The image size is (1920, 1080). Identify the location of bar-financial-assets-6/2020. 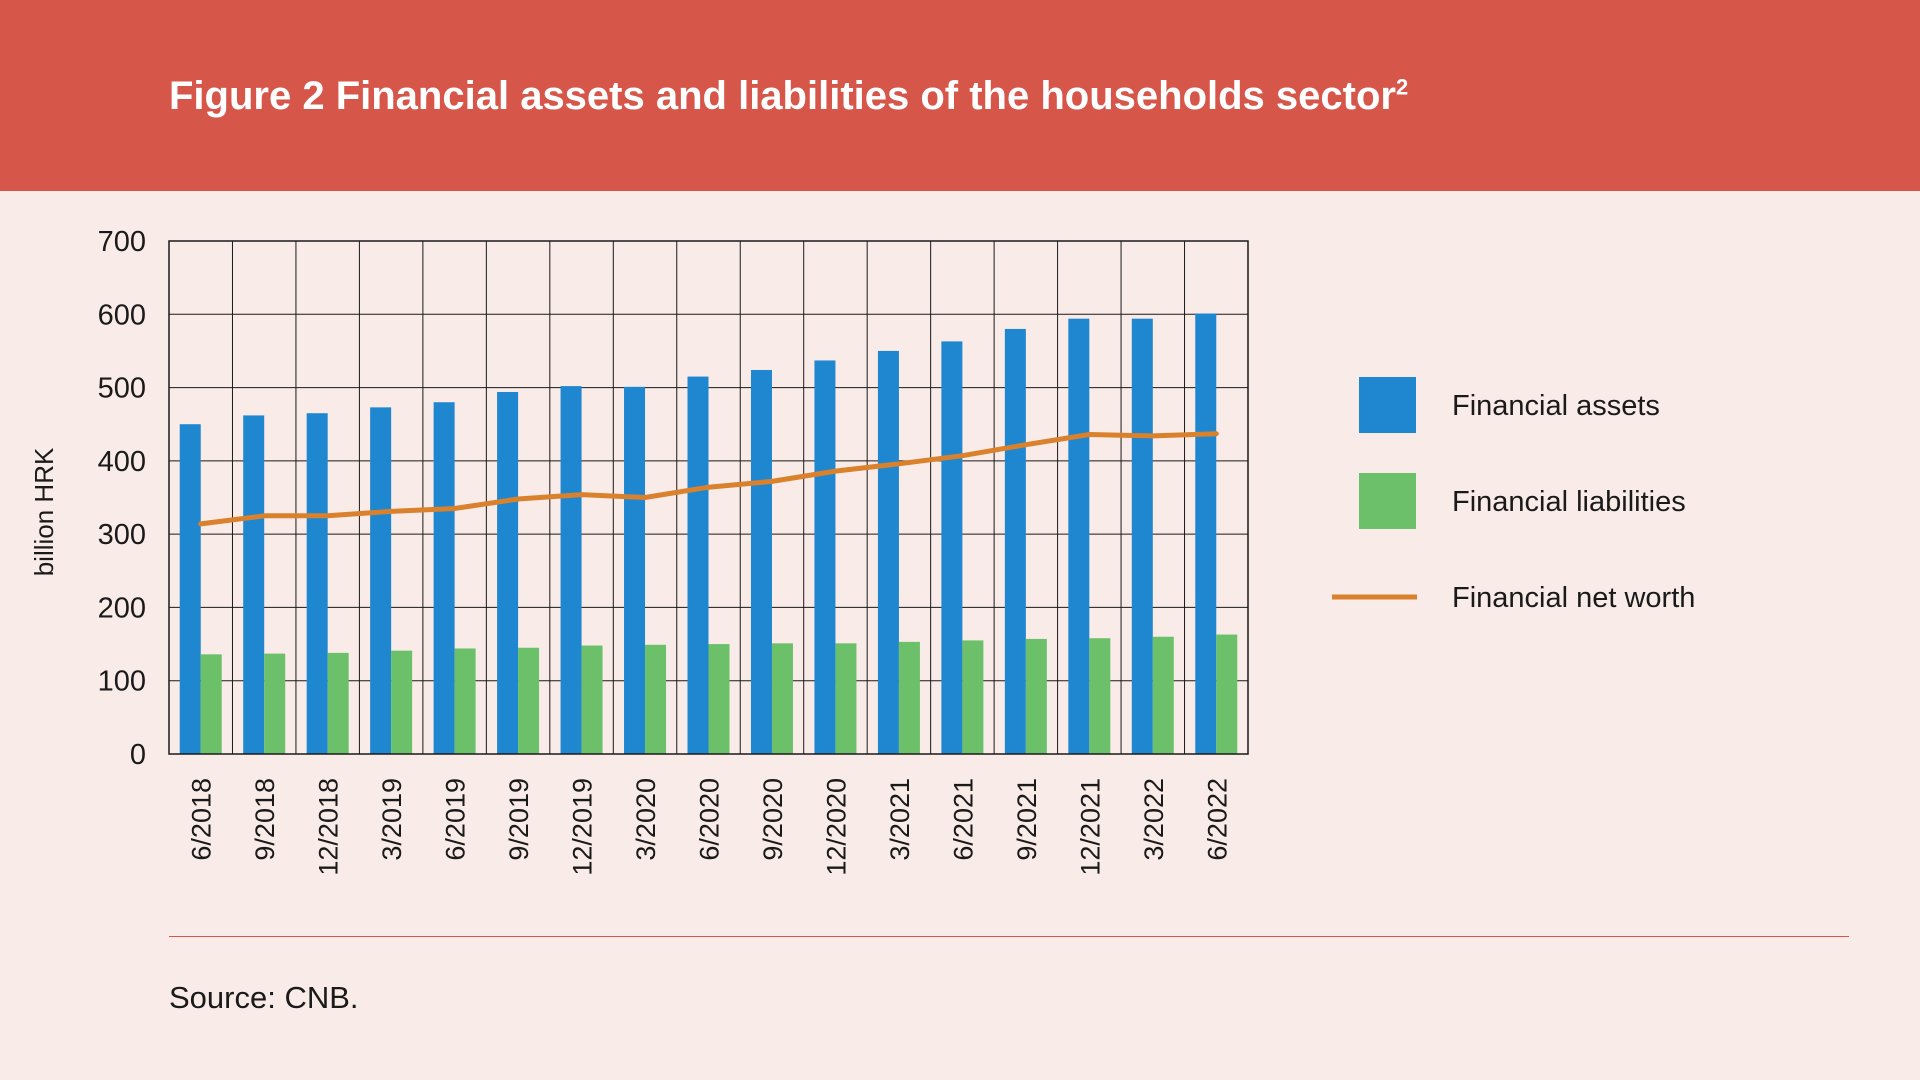
(698, 565).